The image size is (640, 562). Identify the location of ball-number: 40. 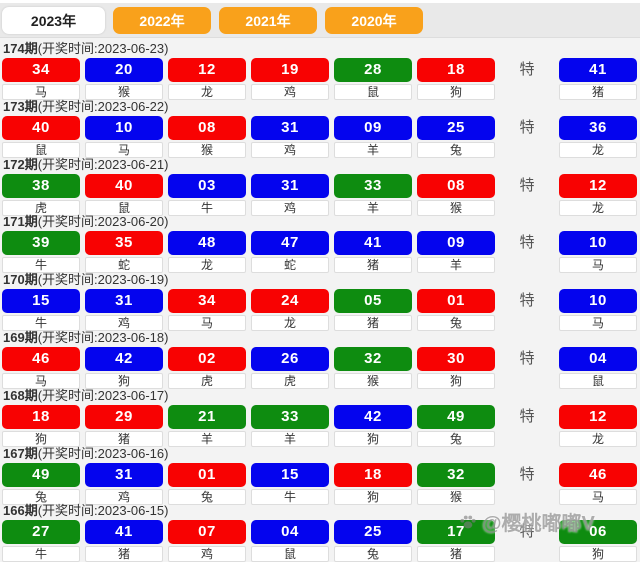
(41, 127).